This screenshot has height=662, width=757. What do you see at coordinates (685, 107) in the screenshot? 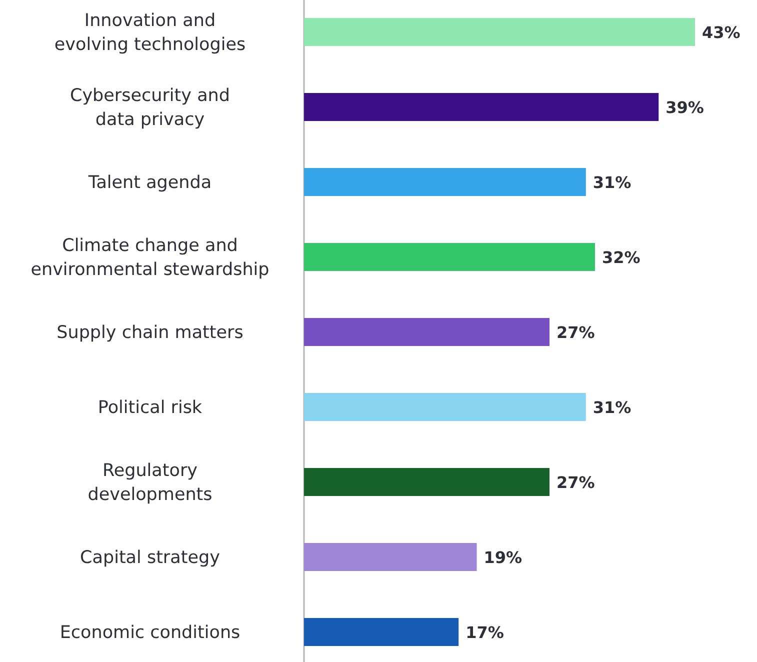
I see `data-label: 39%` at bounding box center [685, 107].